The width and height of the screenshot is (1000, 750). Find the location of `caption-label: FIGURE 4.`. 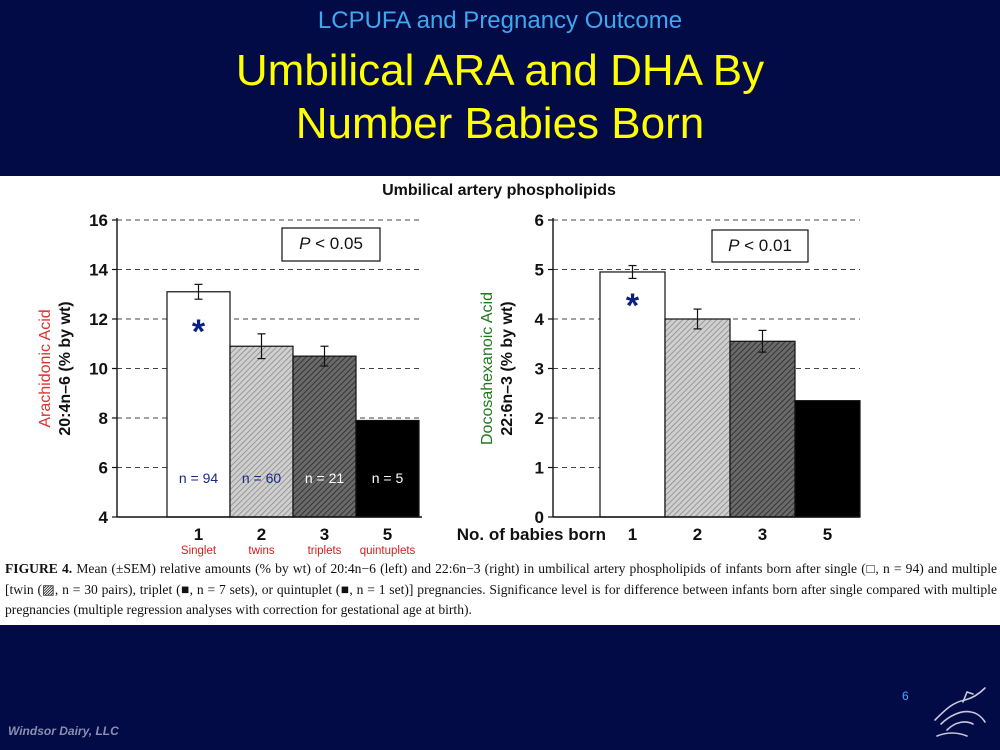

caption-label: FIGURE 4. is located at coordinates (39, 568).